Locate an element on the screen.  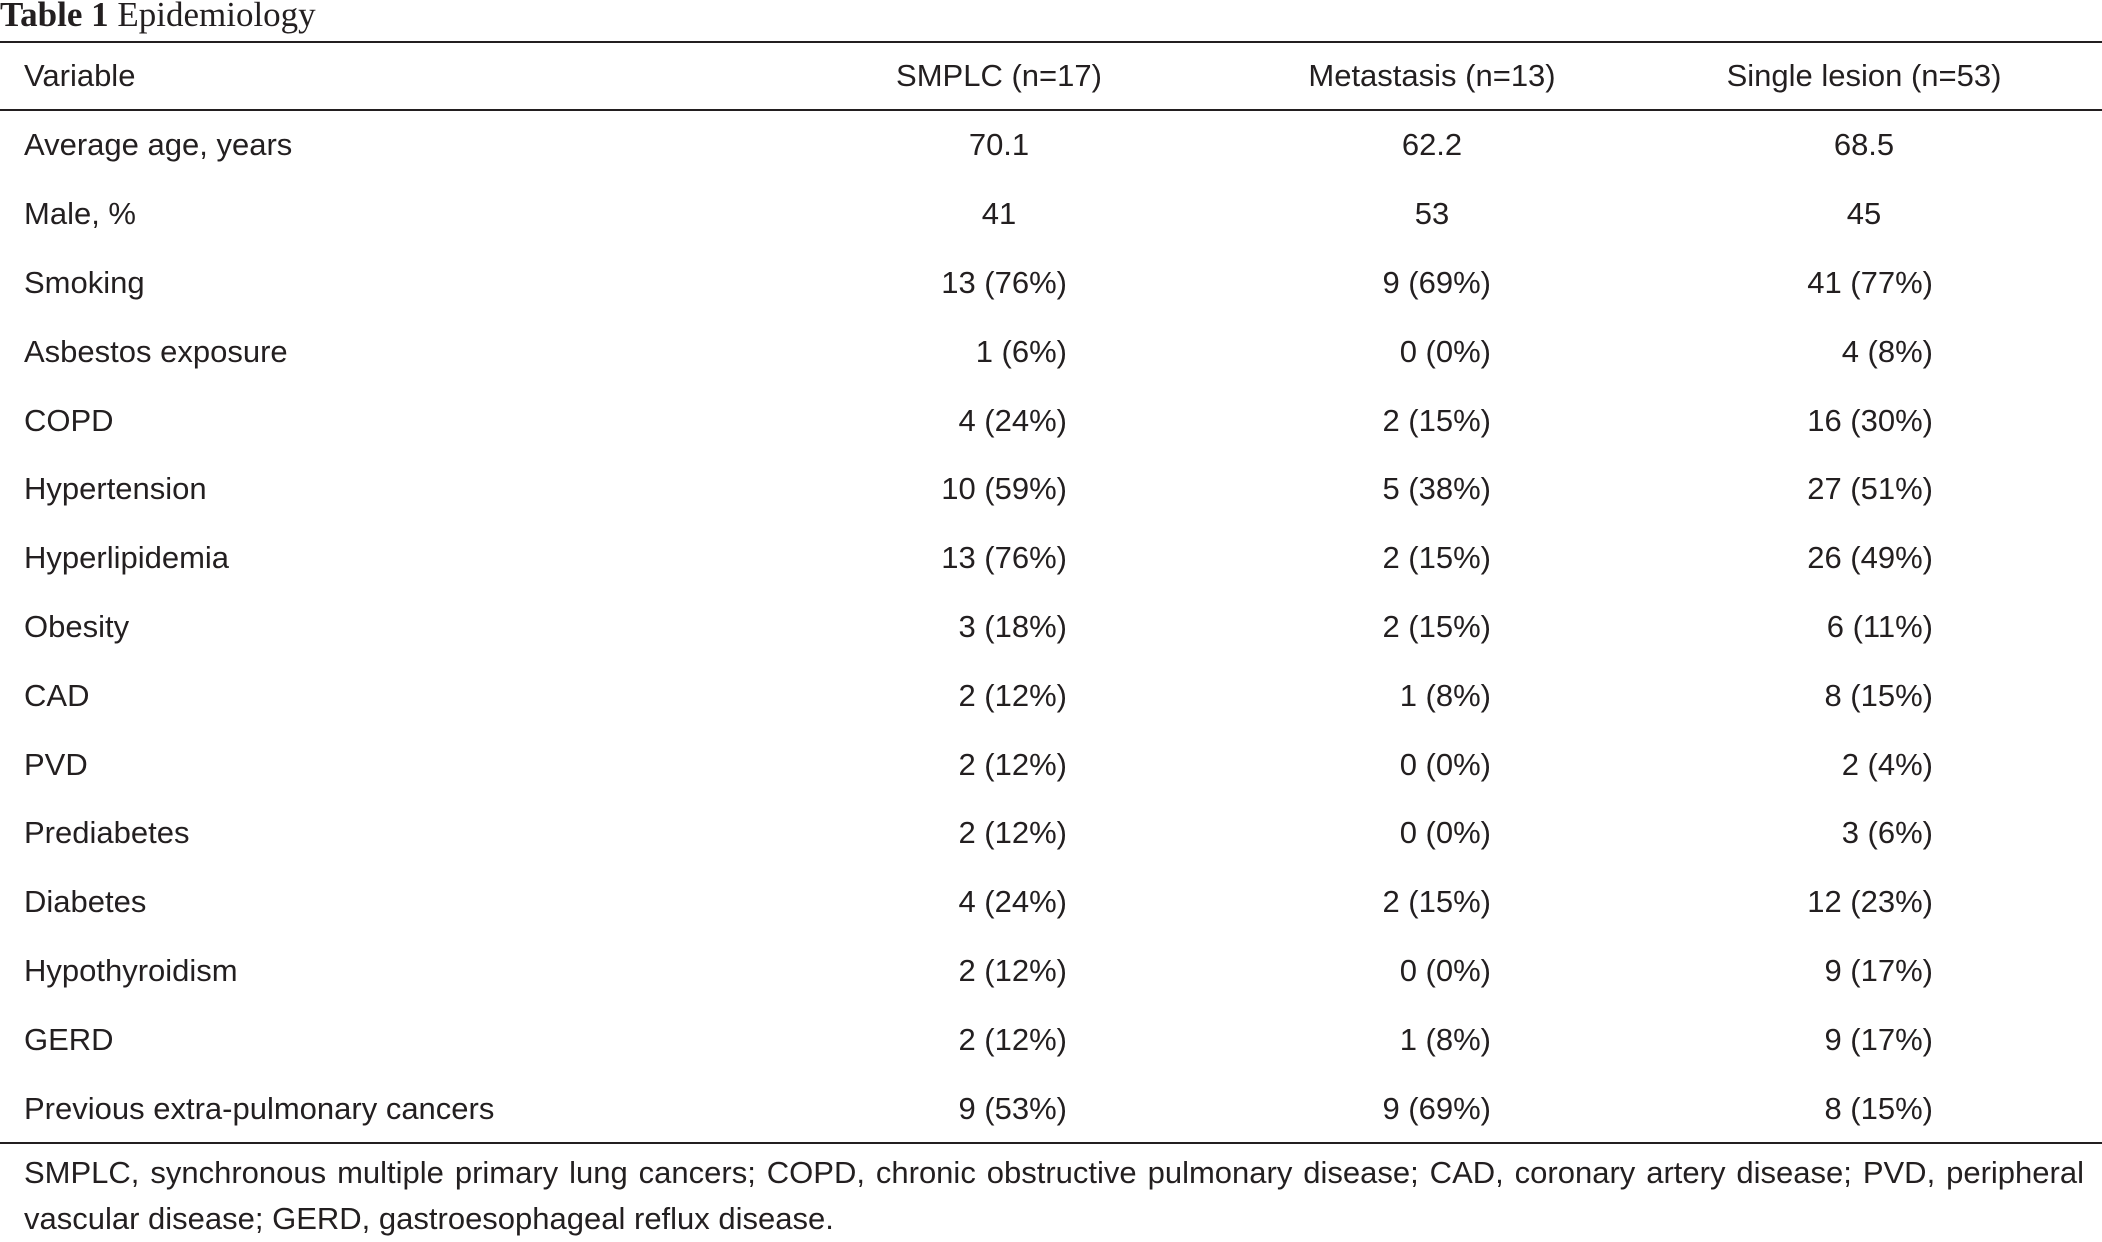
header-rule is located at coordinates (1051, 110).